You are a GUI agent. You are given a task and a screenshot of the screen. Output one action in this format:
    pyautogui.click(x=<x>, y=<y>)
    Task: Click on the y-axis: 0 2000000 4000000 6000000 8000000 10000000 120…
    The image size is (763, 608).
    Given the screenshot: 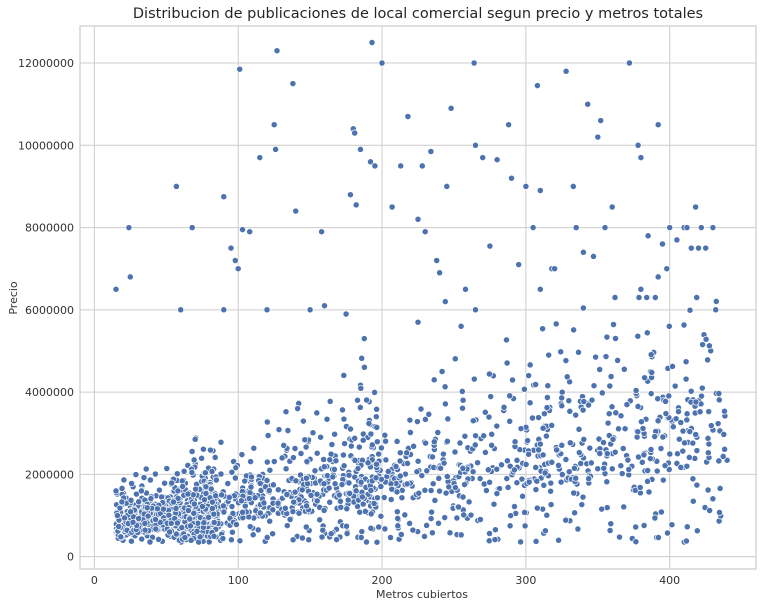 What is the action you would take?
    pyautogui.click(x=46, y=310)
    